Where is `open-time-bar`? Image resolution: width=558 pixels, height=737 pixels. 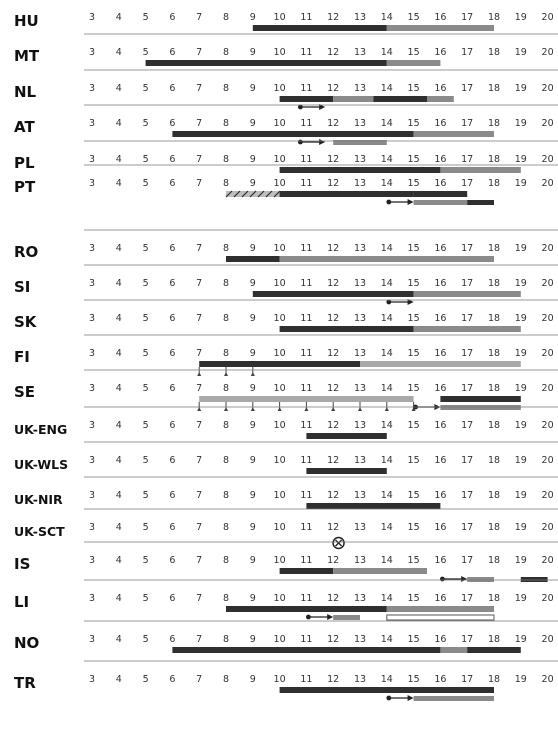 open-time-bar is located at coordinates (440, 617).